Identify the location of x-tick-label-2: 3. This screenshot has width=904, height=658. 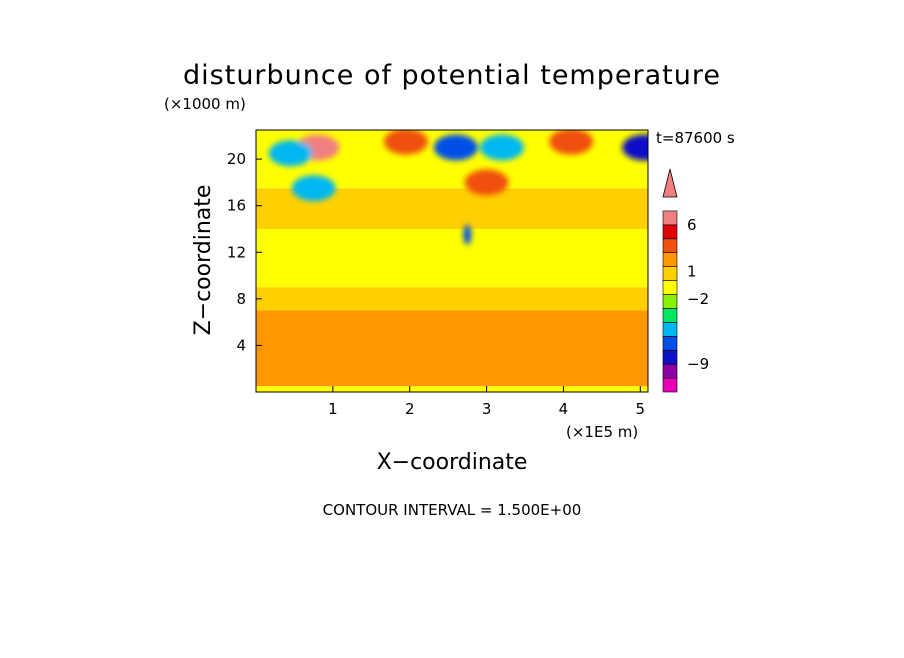
(487, 409).